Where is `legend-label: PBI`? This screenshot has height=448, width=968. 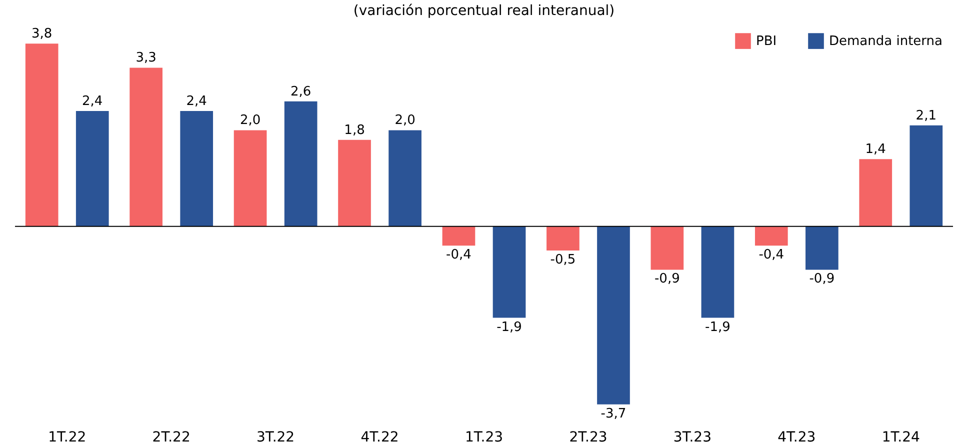
legend-label: PBI is located at coordinates (766, 42).